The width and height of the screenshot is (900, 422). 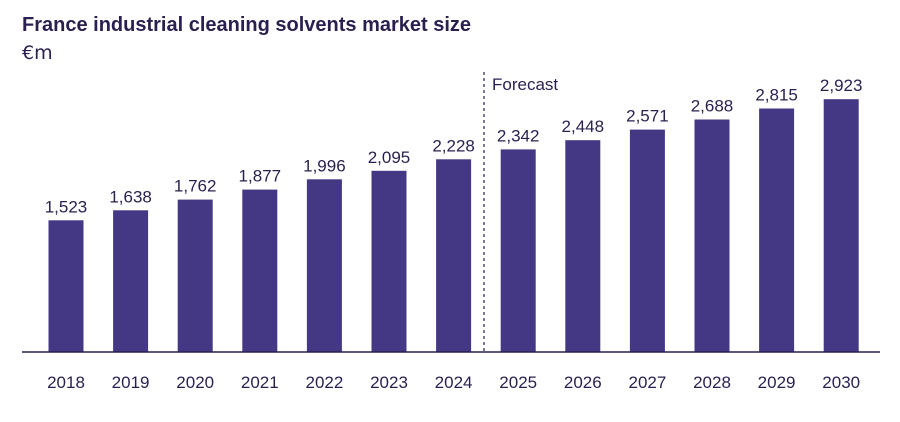 What do you see at coordinates (324, 382) in the screenshot?
I see `x-tick-label-2022: 2022` at bounding box center [324, 382].